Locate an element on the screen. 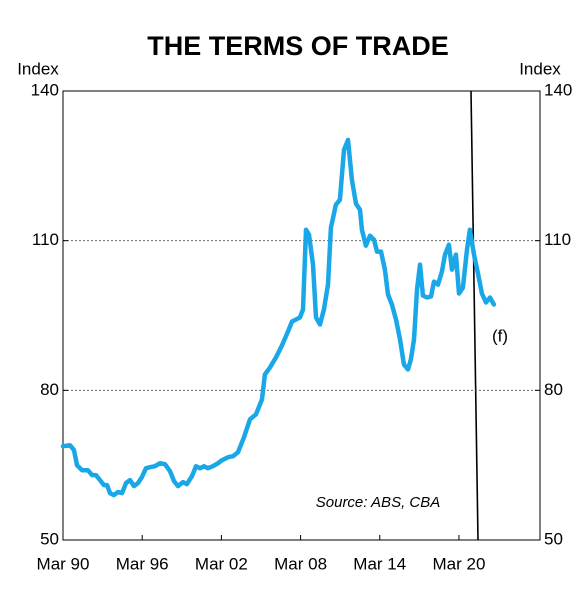 Image resolution: width=581 pixels, height=589 pixels. y-tick-label: 140 is located at coordinates (45, 89).